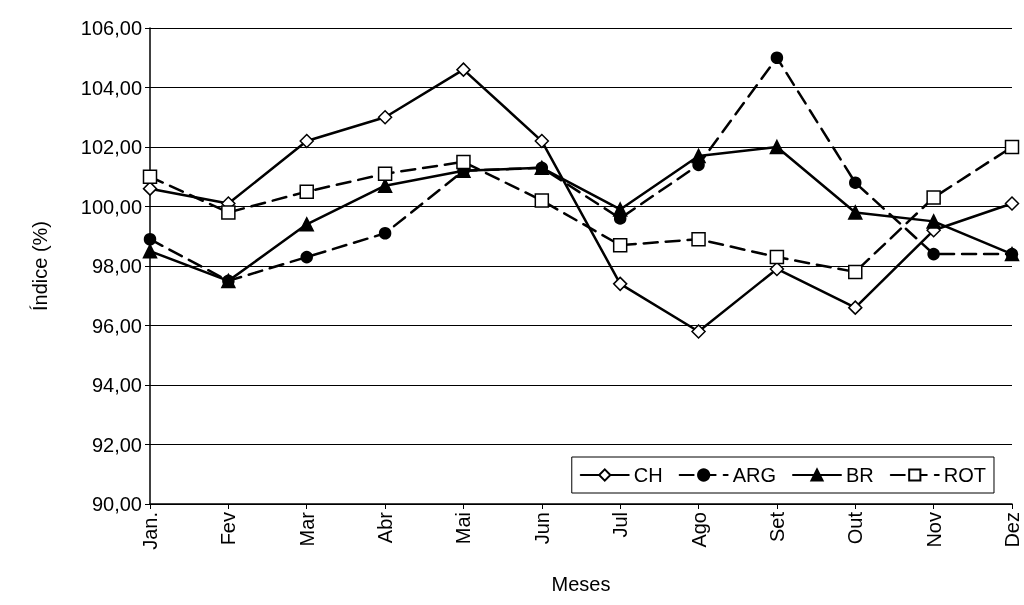 The width and height of the screenshot is (1024, 605). I want to click on x-tick-label: Mai, so click(463, 528).